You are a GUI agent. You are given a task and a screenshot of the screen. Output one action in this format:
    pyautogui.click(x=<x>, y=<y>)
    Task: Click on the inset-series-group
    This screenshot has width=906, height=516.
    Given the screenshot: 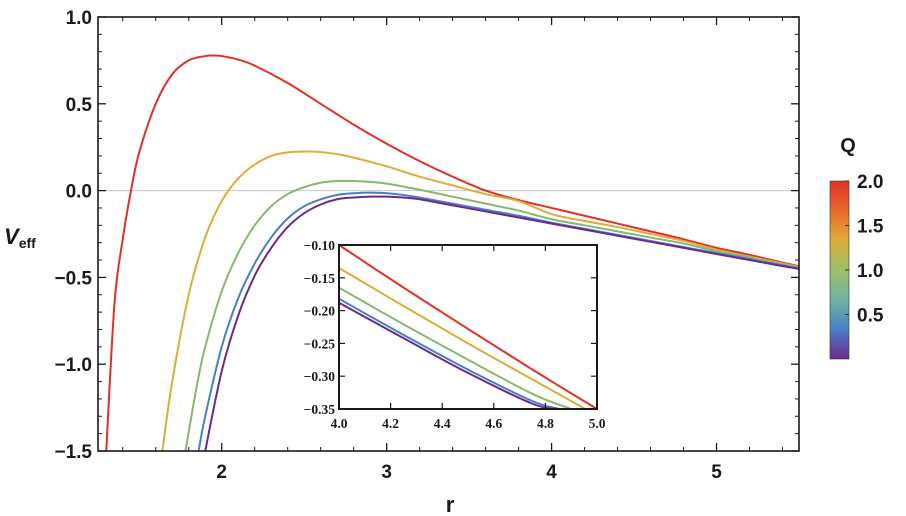 What is the action you would take?
    pyautogui.click(x=468, y=327)
    